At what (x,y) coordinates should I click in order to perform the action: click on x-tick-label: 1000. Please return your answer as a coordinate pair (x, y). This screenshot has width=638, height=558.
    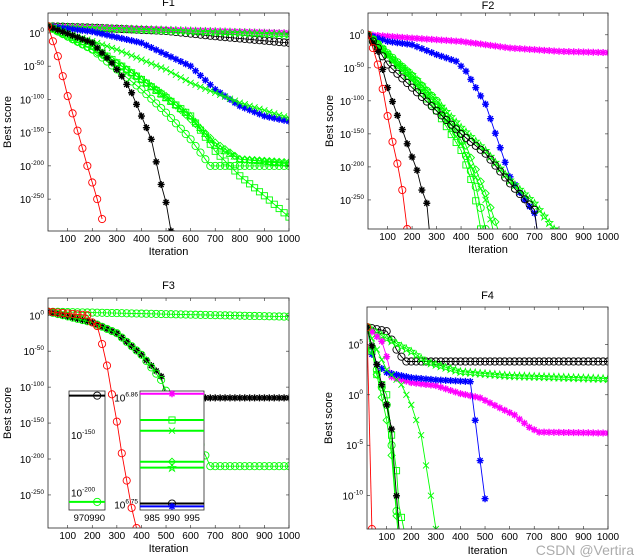
    Looking at the image, I should click on (289, 536).